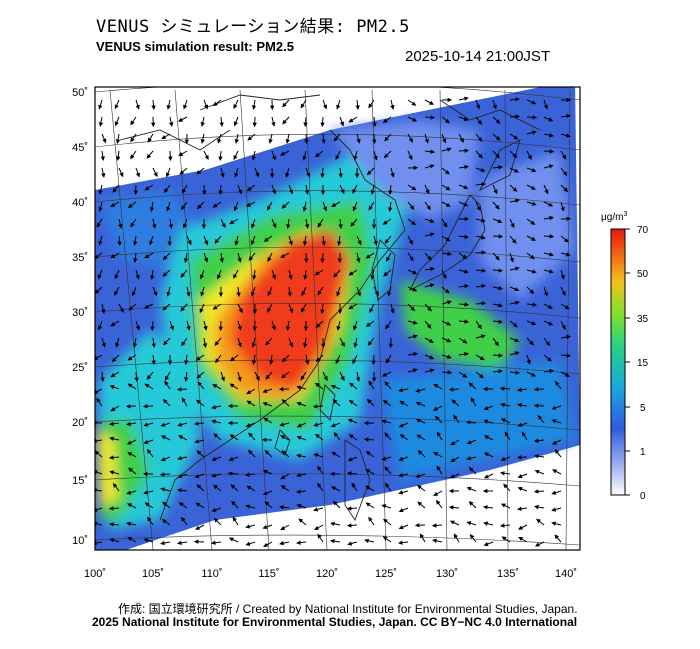 Image resolution: width=700 pixels, height=649 pixels. Describe the element at coordinates (80, 148) in the screenshot. I see `lat-label-45: 45˚` at that location.